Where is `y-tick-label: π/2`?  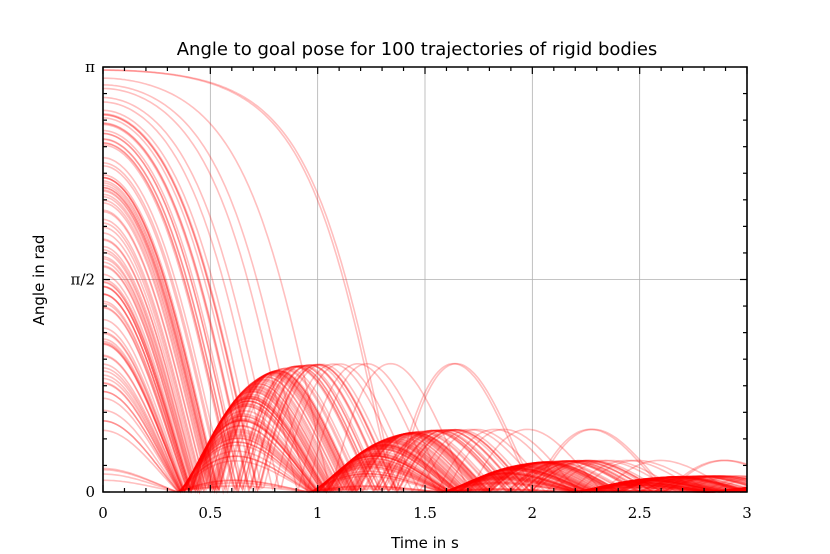
y-tick-label: π/2 is located at coordinates (83, 279).